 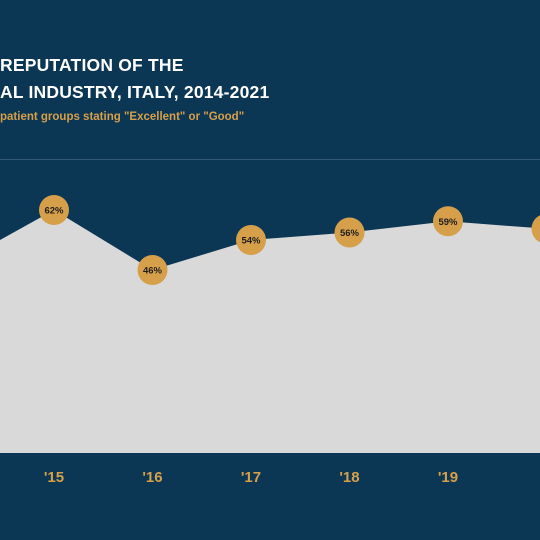 What do you see at coordinates (349, 477) in the screenshot?
I see `x-tick-label: '18` at bounding box center [349, 477].